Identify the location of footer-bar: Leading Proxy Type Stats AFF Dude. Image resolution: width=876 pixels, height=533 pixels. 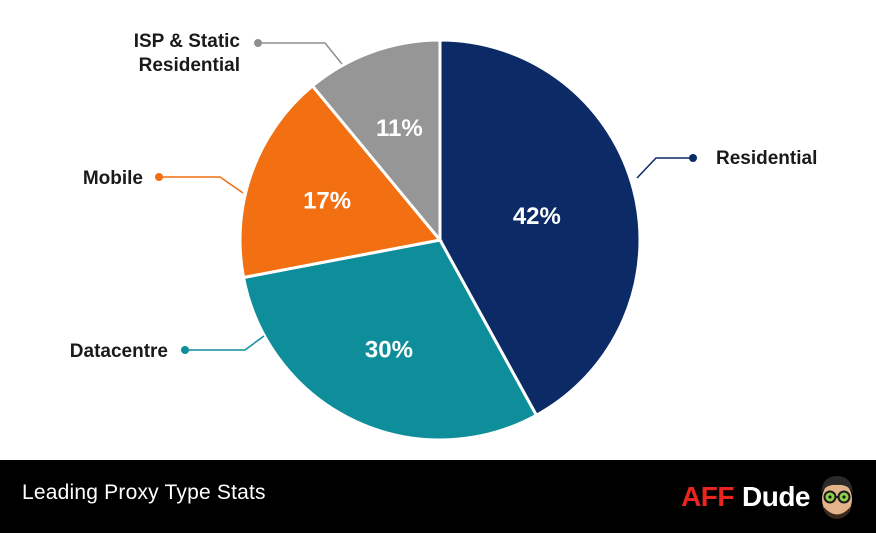
(438, 496).